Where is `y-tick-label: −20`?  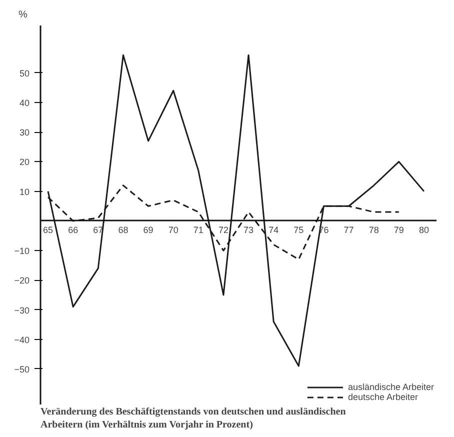 y-tick-label: −20 is located at coordinates (22, 281).